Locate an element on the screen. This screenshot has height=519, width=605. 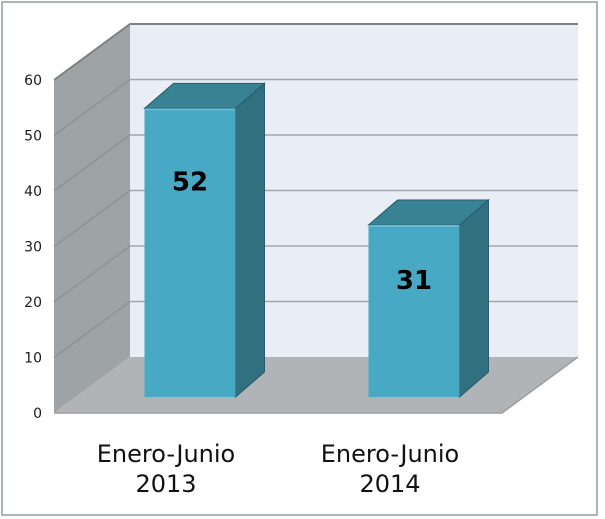
y-tick-label-10: 10 is located at coordinates (33, 359).